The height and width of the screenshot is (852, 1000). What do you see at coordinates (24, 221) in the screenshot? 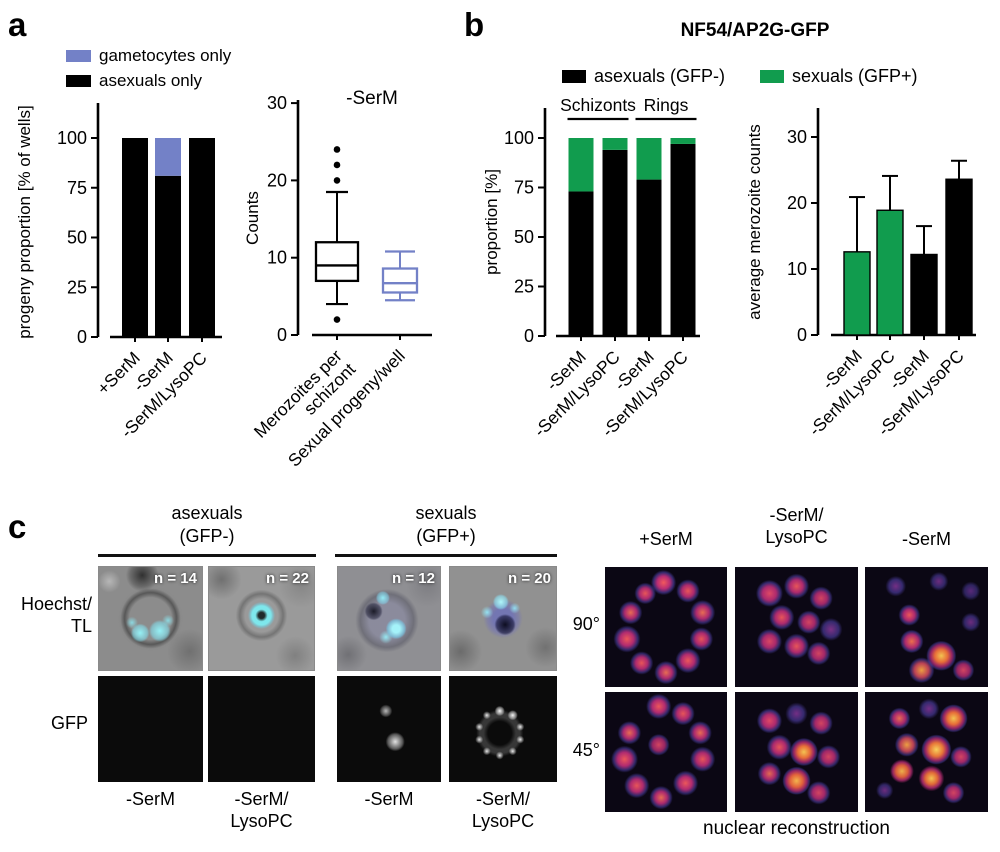
I see `y-axis-title: progeny proportion [% of wells]` at bounding box center [24, 221].